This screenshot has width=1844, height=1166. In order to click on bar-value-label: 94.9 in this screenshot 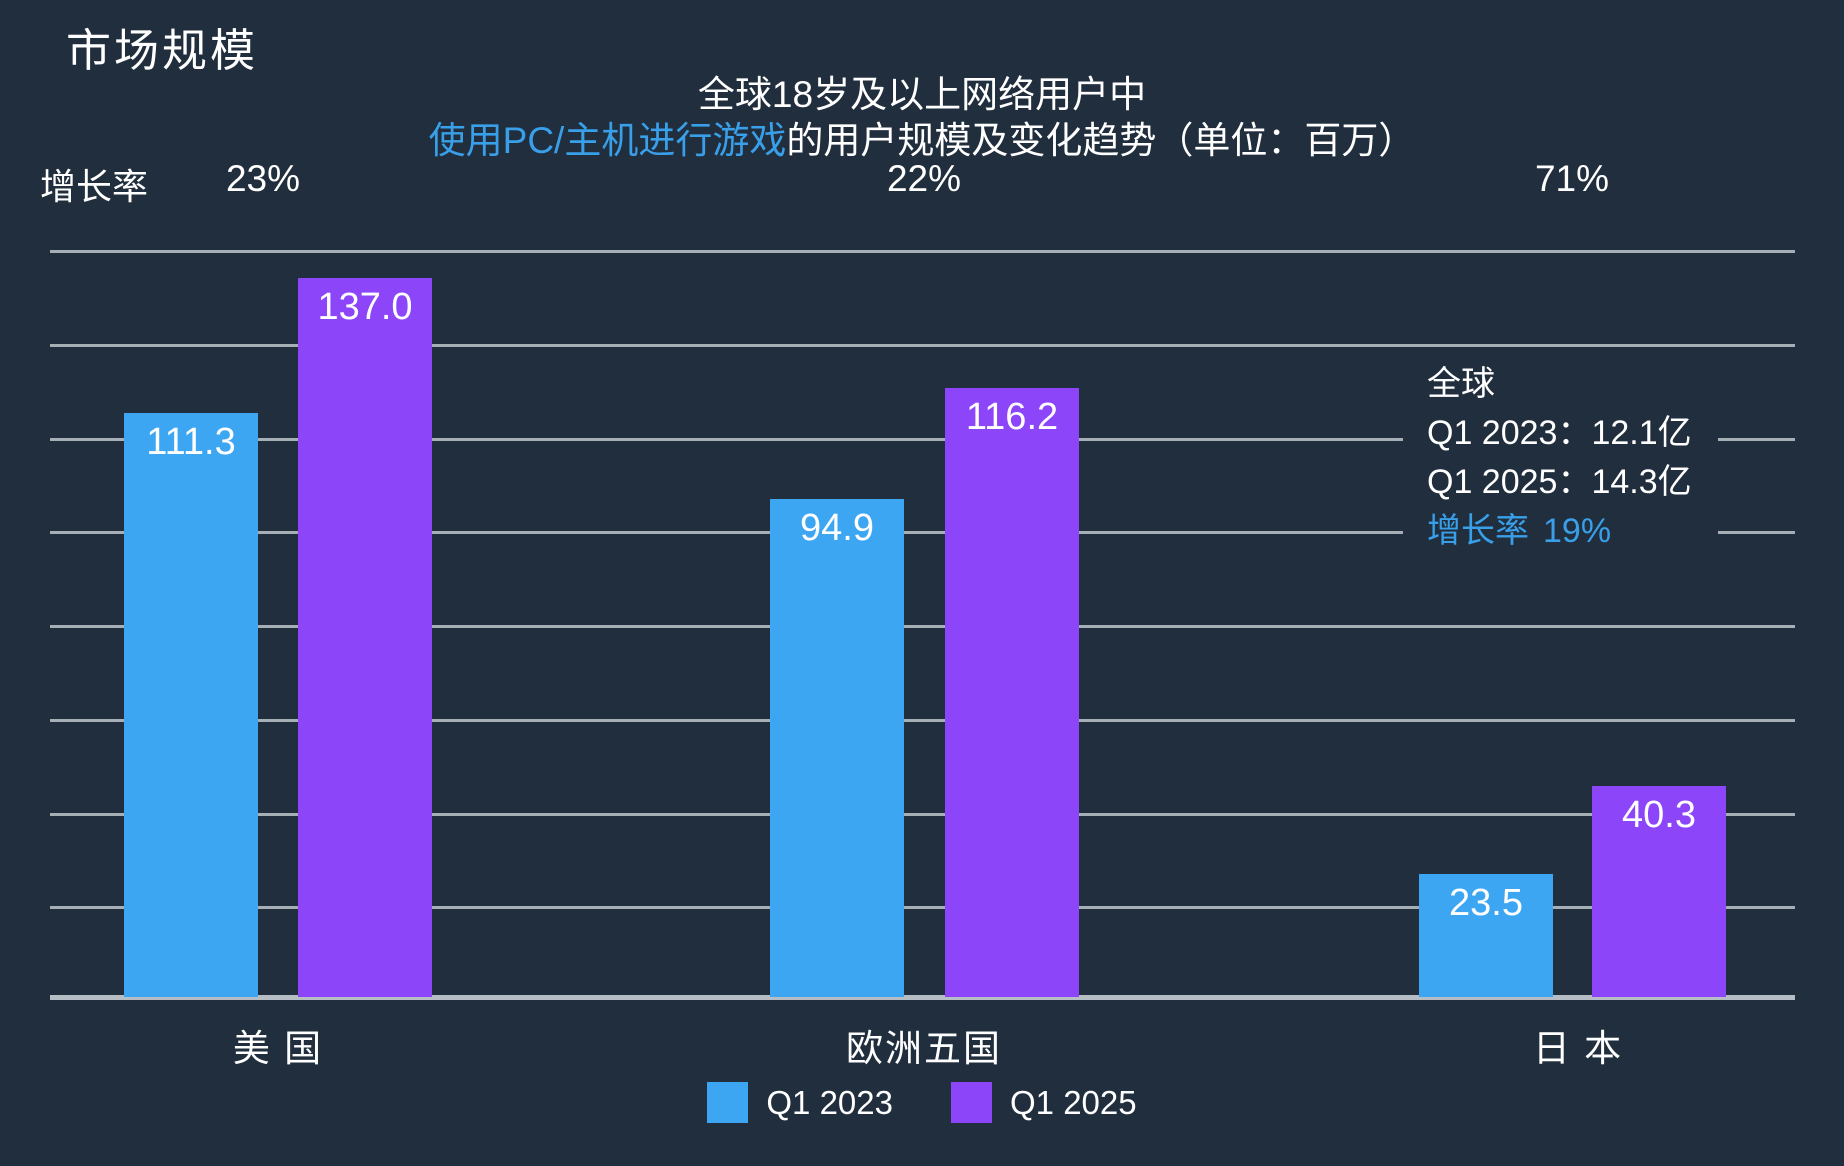, I will do `click(837, 528)`.